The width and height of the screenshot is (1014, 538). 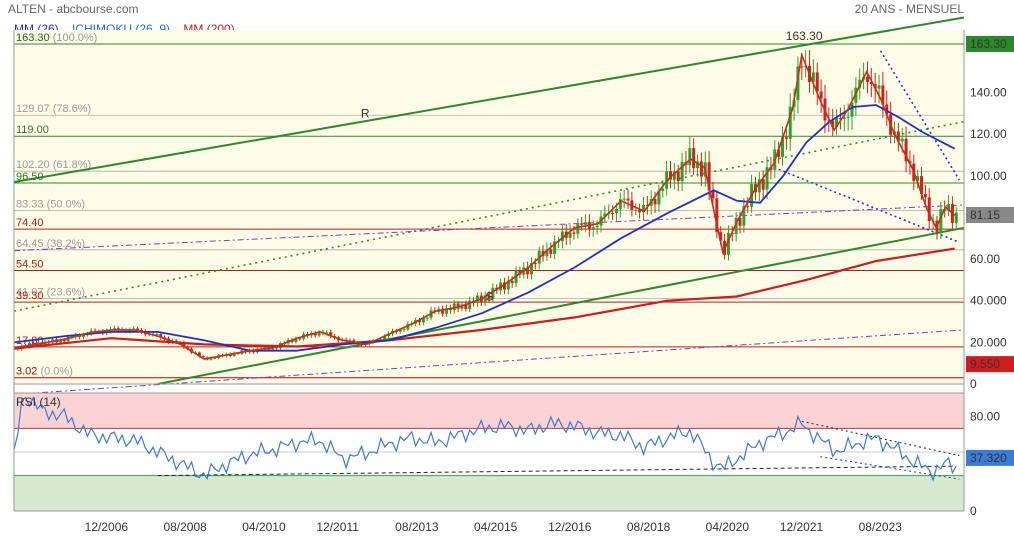 What do you see at coordinates (44, 372) in the screenshot?
I see `level-label: 3.02 (0.0%)` at bounding box center [44, 372].